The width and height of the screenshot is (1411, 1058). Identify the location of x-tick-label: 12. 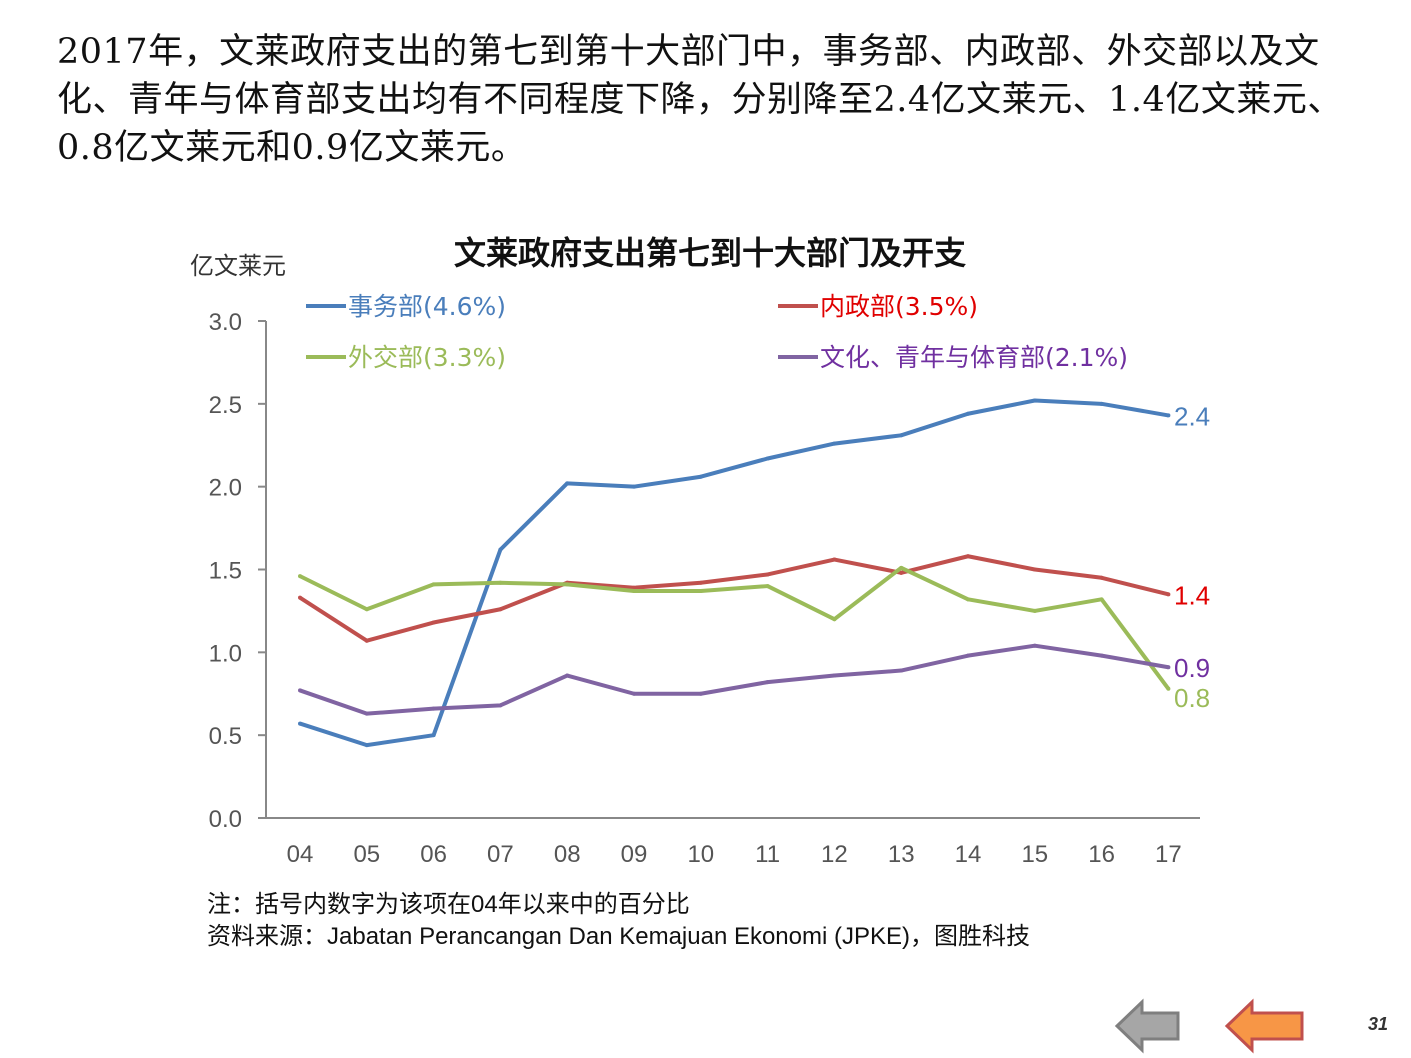
(834, 854).